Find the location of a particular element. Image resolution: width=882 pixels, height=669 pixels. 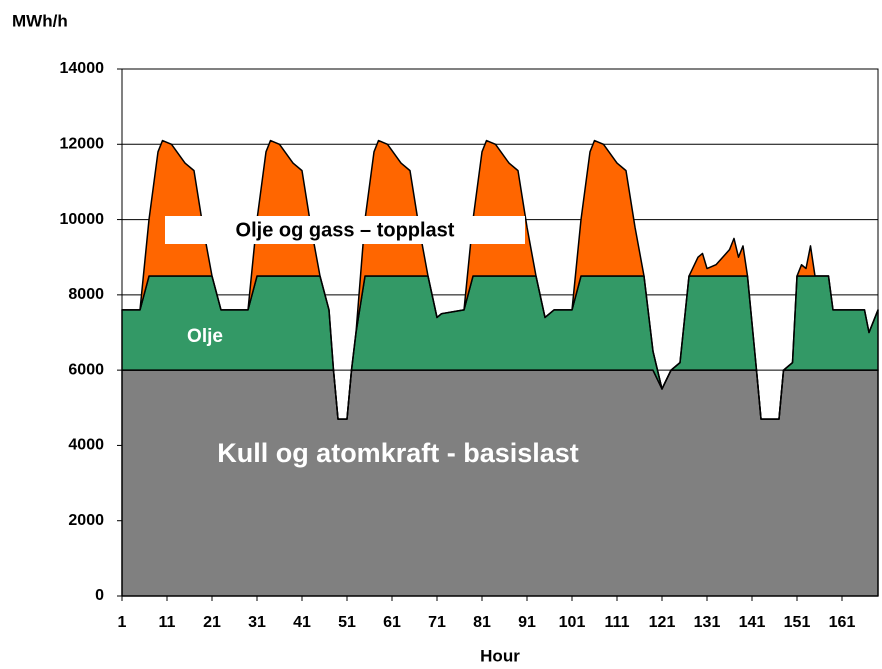

x-tick-label: 141 is located at coordinates (752, 622).